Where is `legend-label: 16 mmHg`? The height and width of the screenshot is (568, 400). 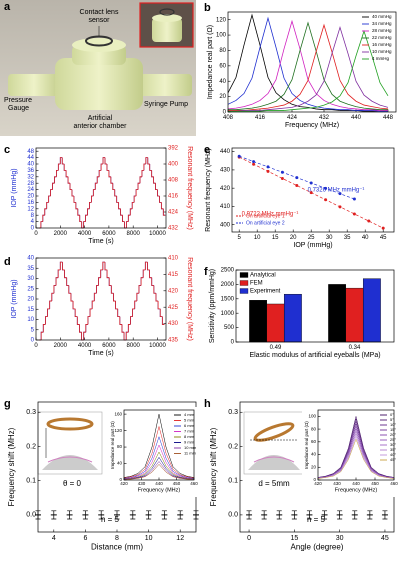
legend-label: 16 mmHg is located at coordinates (382, 44).